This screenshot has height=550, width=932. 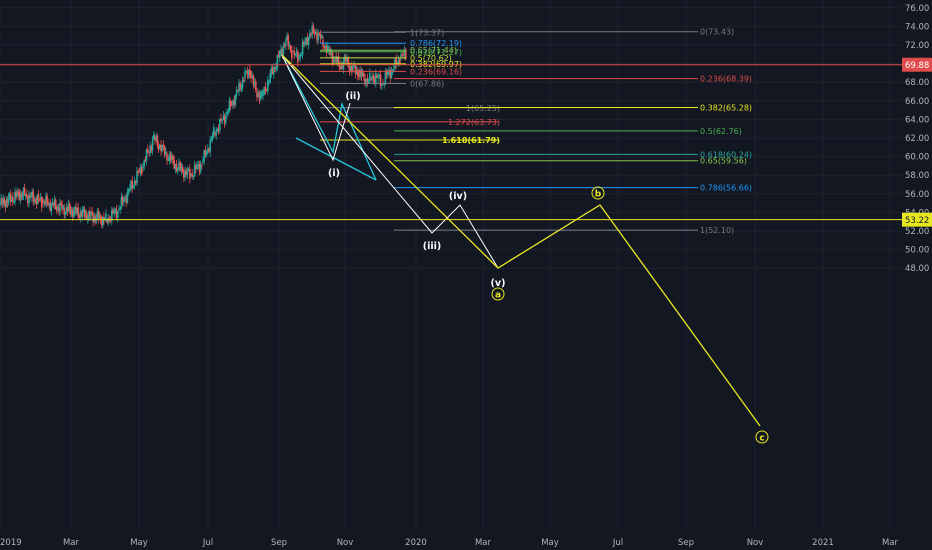 I want to click on wave-label-circle, so click(x=498, y=294).